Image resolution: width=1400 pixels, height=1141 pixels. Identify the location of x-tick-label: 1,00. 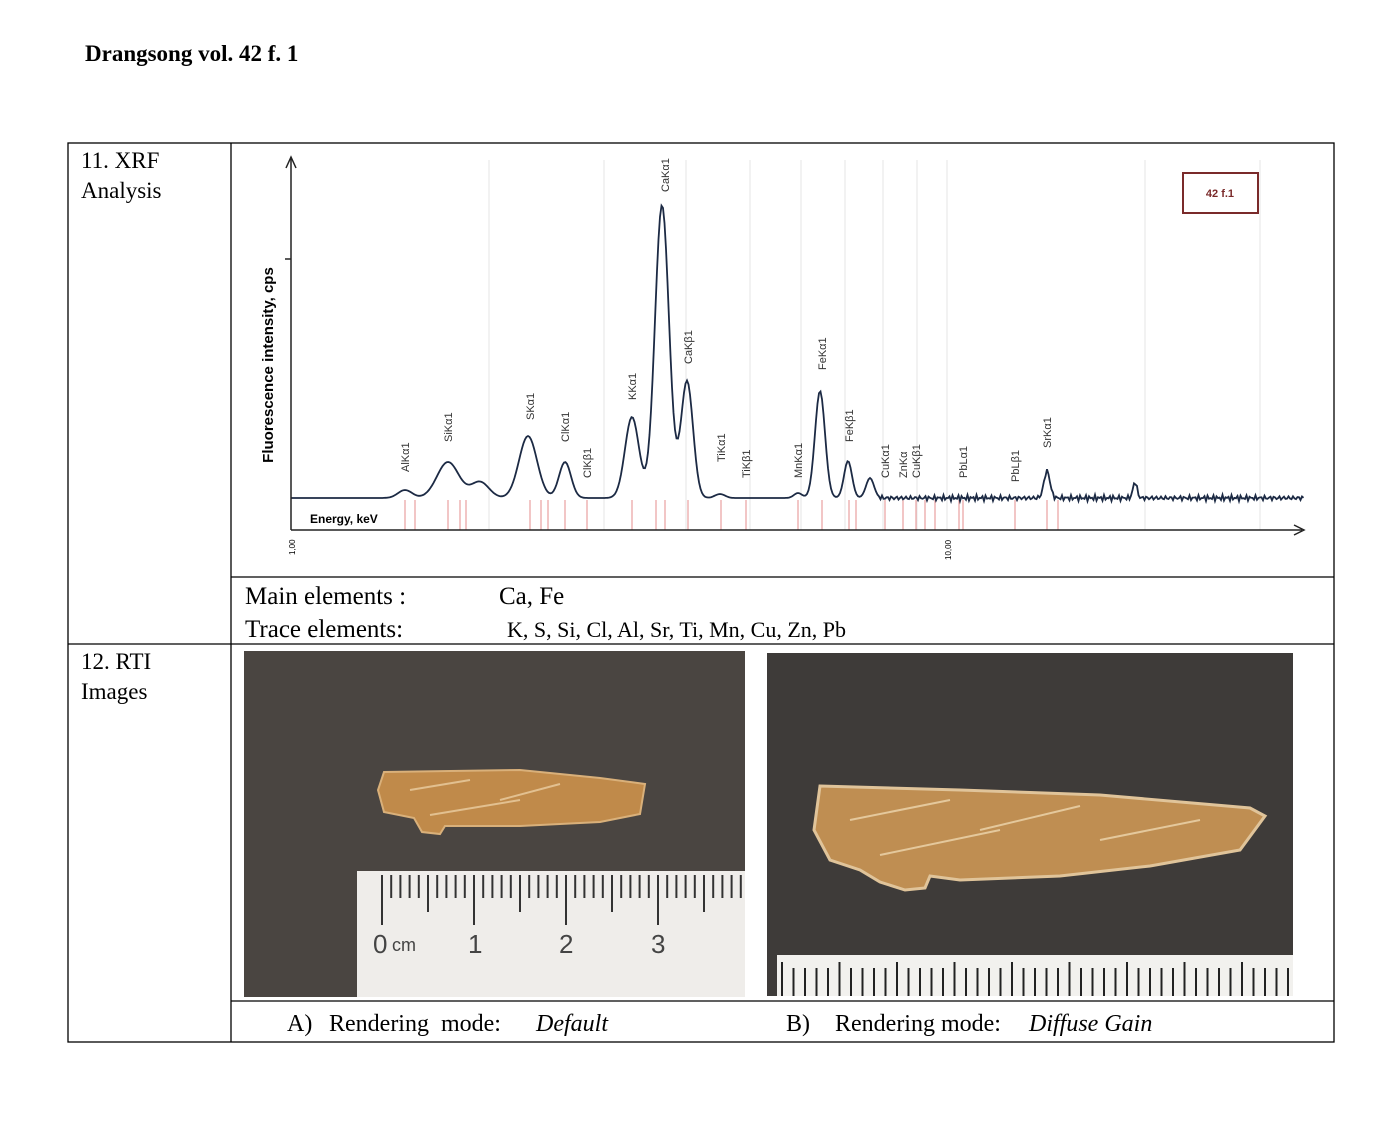
(292, 547).